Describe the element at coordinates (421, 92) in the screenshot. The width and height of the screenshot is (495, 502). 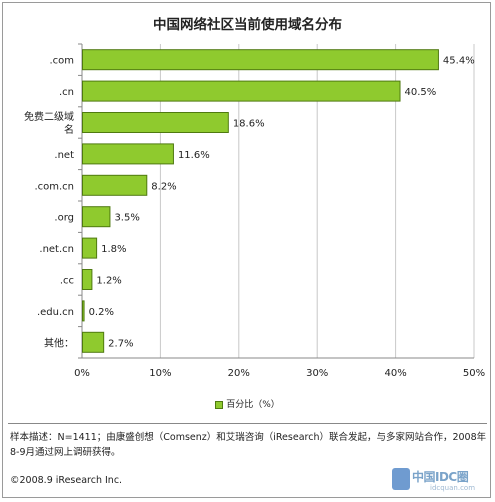
I see `value-label: 40.5%` at that location.